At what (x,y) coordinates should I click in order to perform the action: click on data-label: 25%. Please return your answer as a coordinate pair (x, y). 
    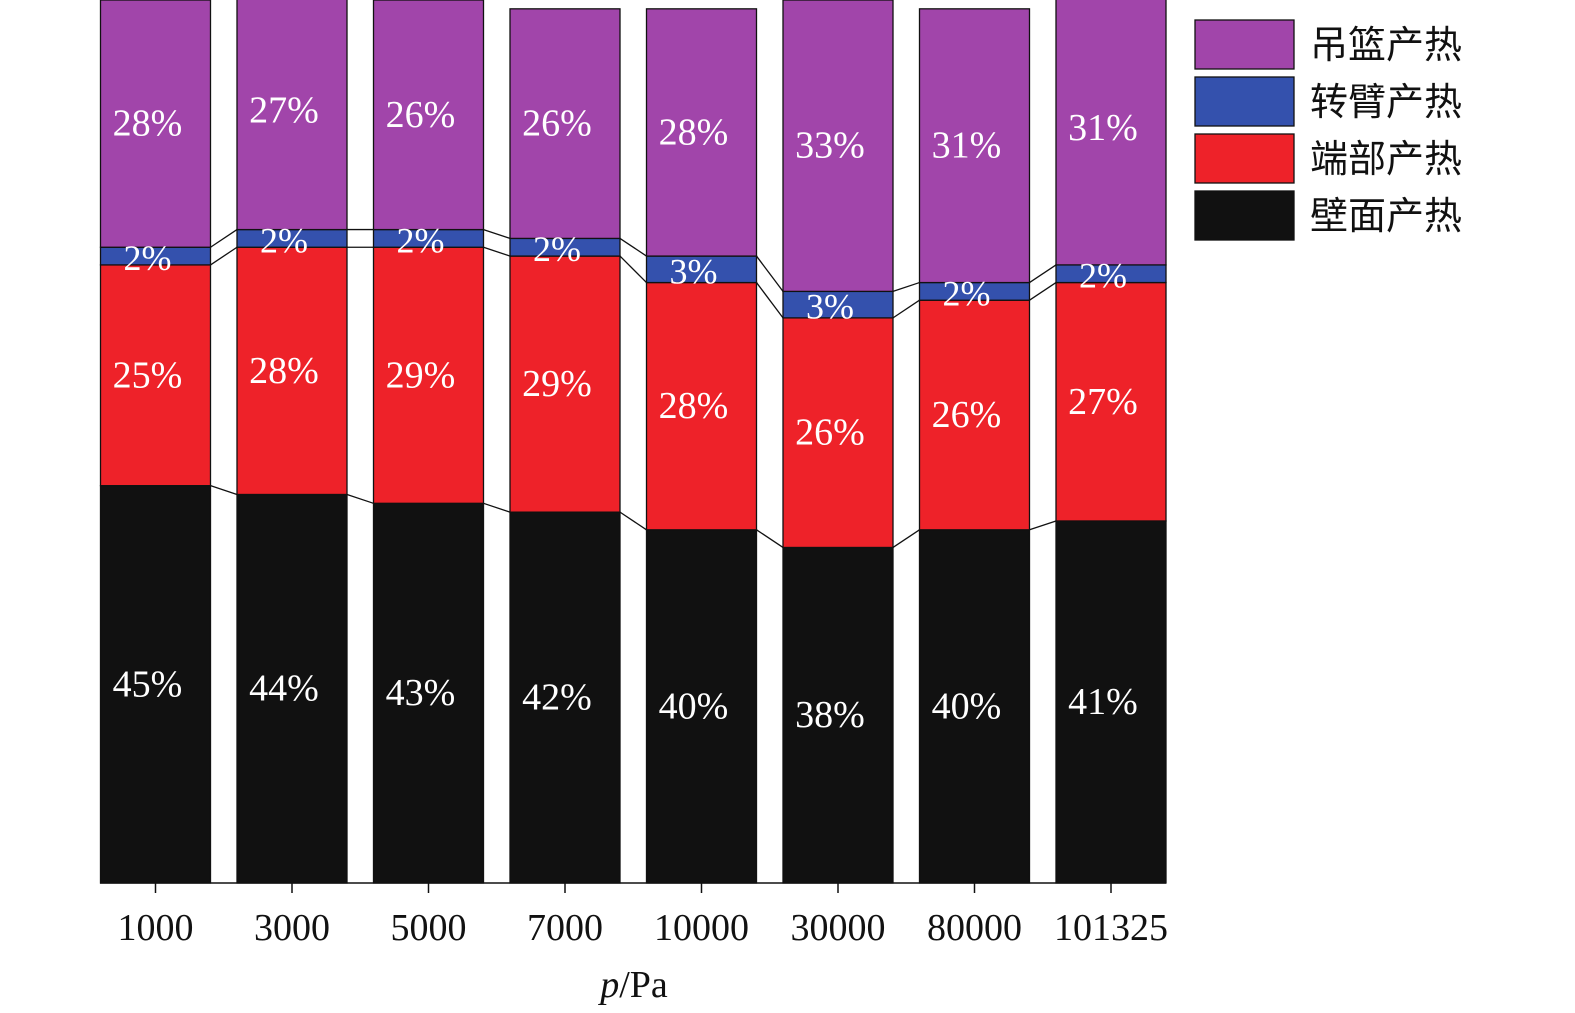
    Looking at the image, I should click on (148, 375).